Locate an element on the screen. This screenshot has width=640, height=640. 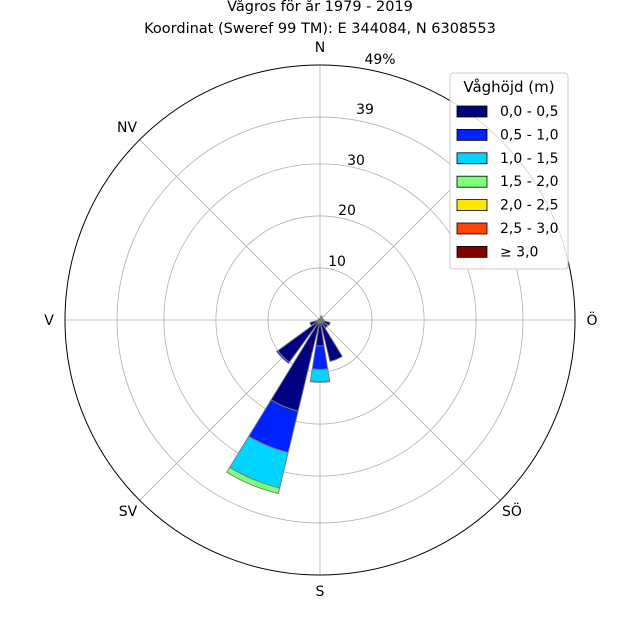
direction-label-sv: SV is located at coordinates (128, 512).